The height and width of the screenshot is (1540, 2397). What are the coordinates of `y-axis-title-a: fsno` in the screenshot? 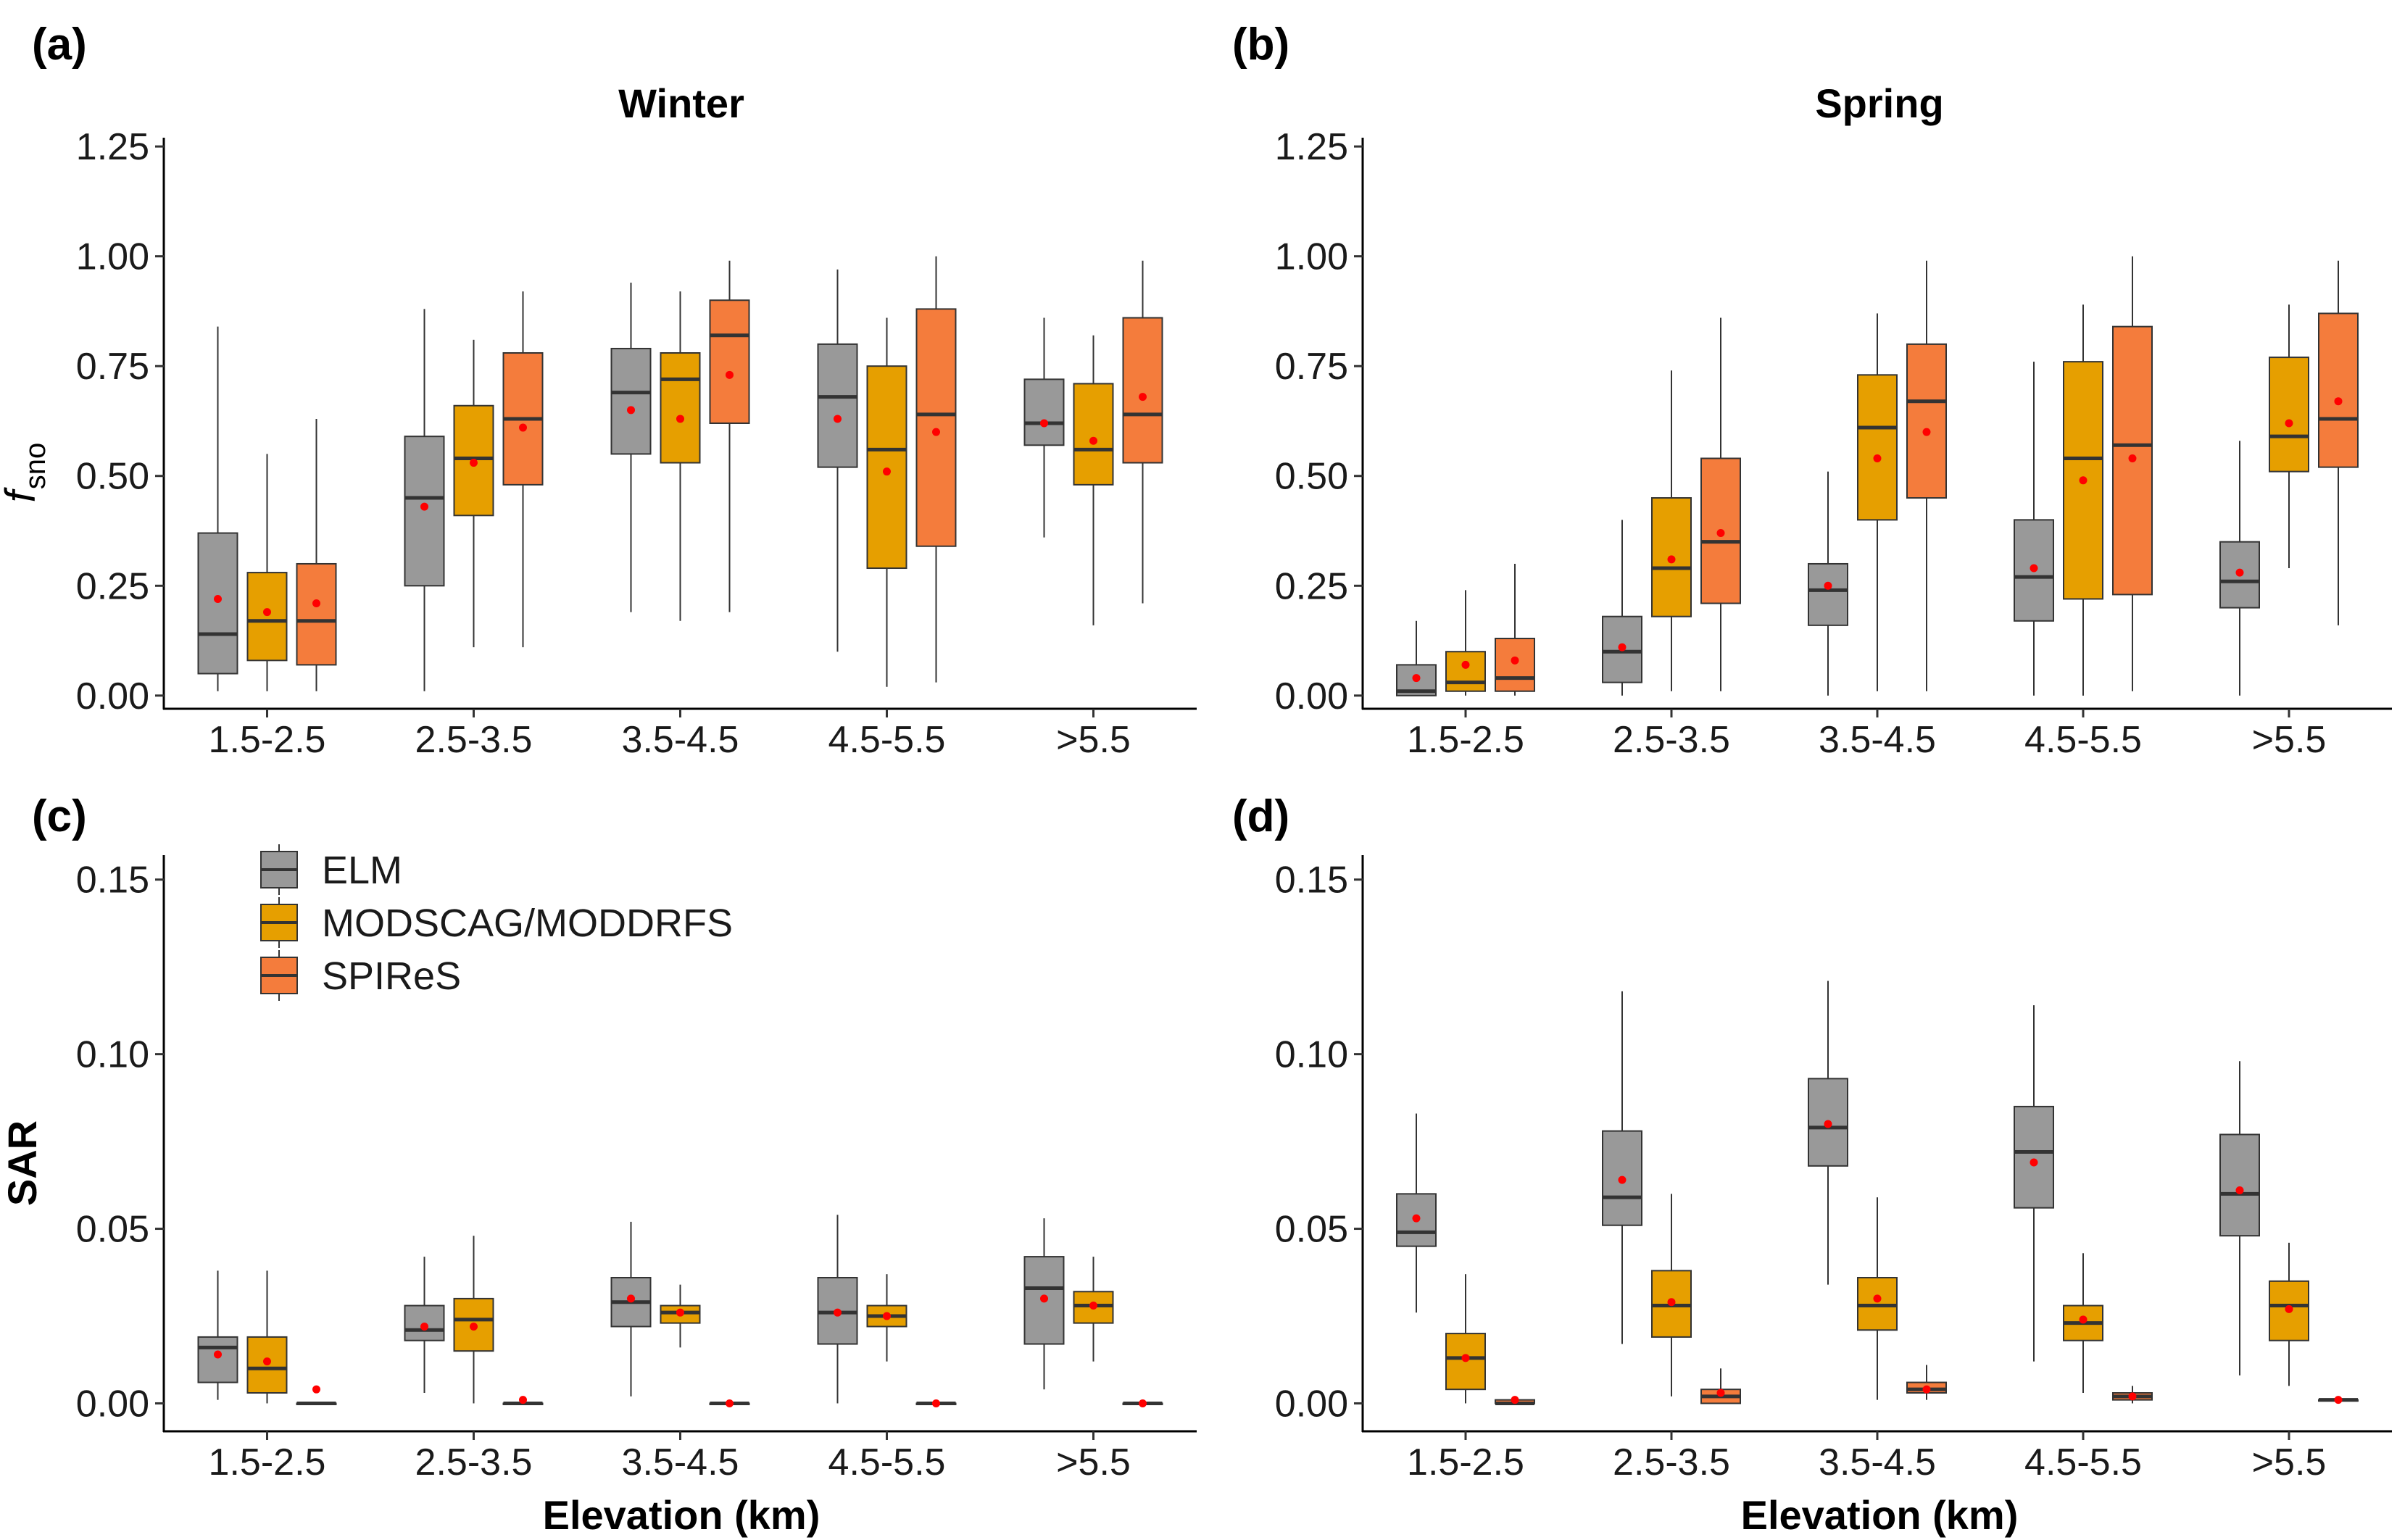 It's located at (25, 473).